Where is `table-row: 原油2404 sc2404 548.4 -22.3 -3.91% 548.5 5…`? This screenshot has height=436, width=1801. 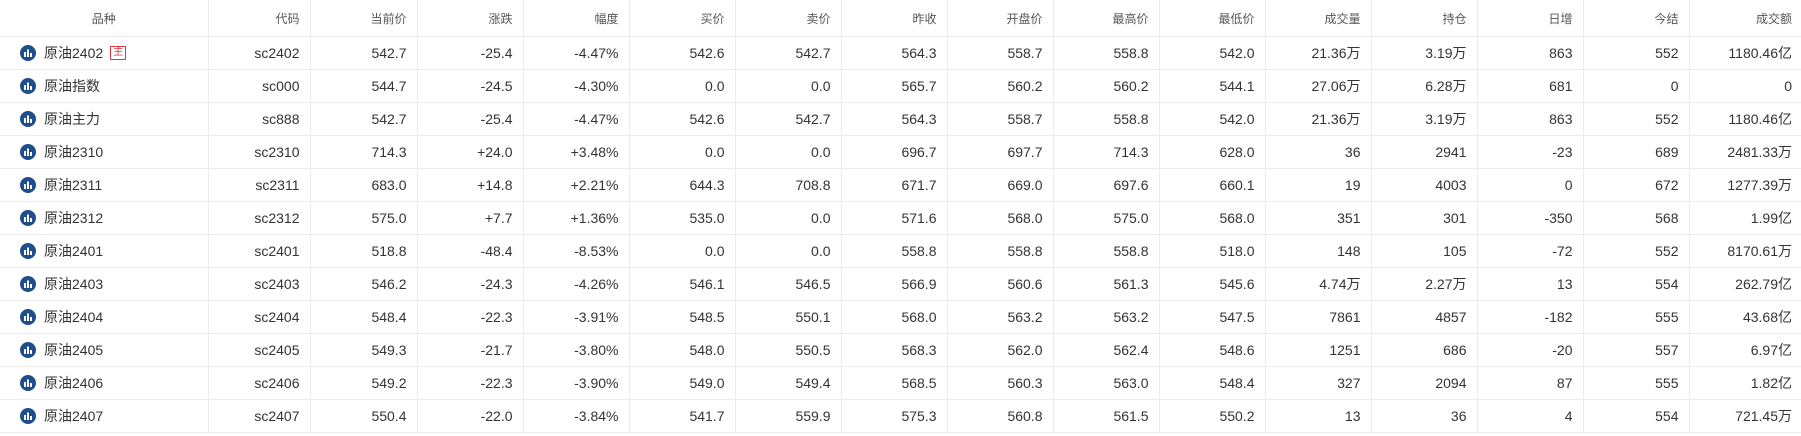
table-row: 原油2404 sc2404 548.4 -22.3 -3.91% 548.5 5… is located at coordinates (900, 317).